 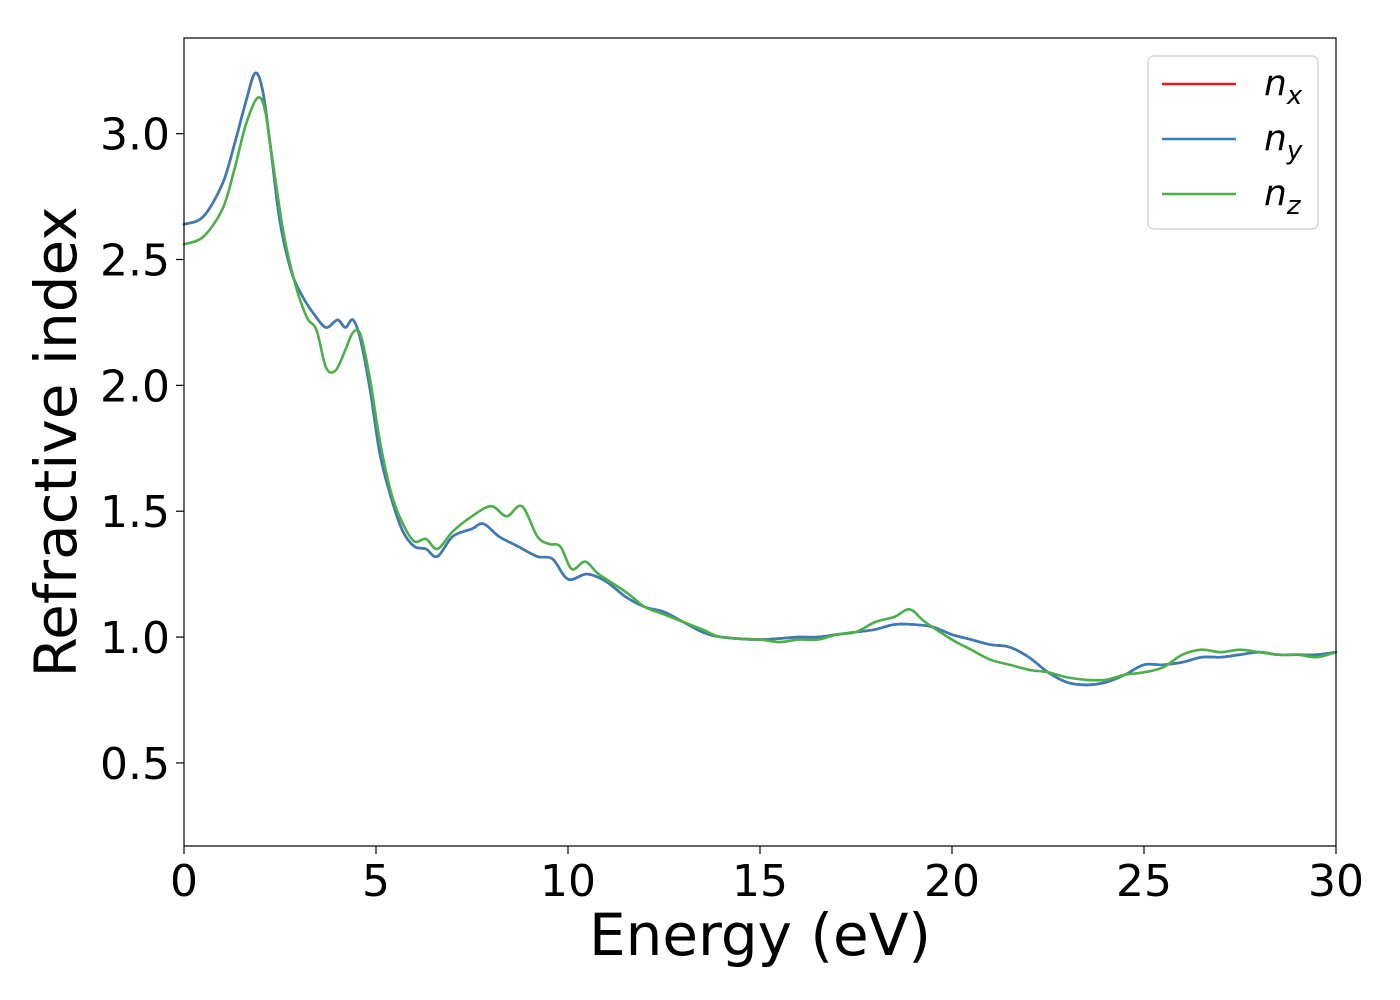 What do you see at coordinates (760, 935) in the screenshot?
I see `x-axis-label: Energy (eV)` at bounding box center [760, 935].